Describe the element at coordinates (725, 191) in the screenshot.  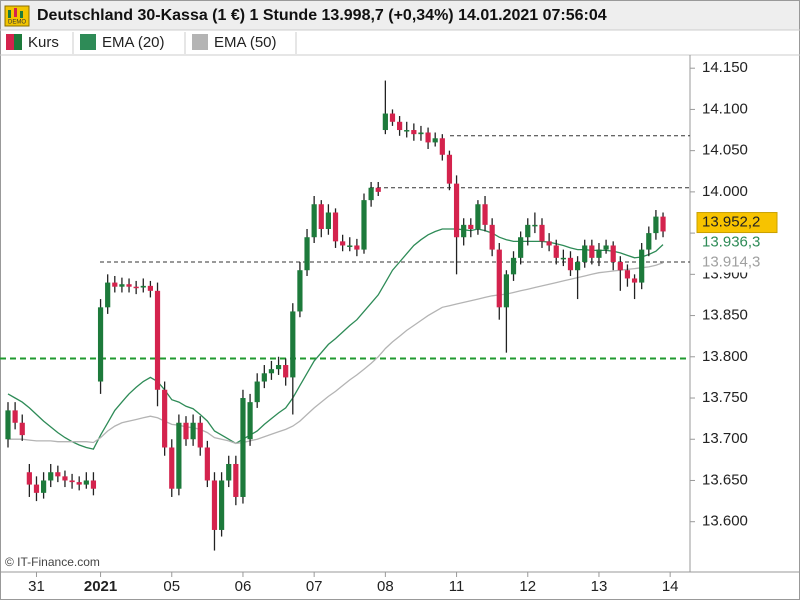
I see `y-tick-label: 14.000` at that location.